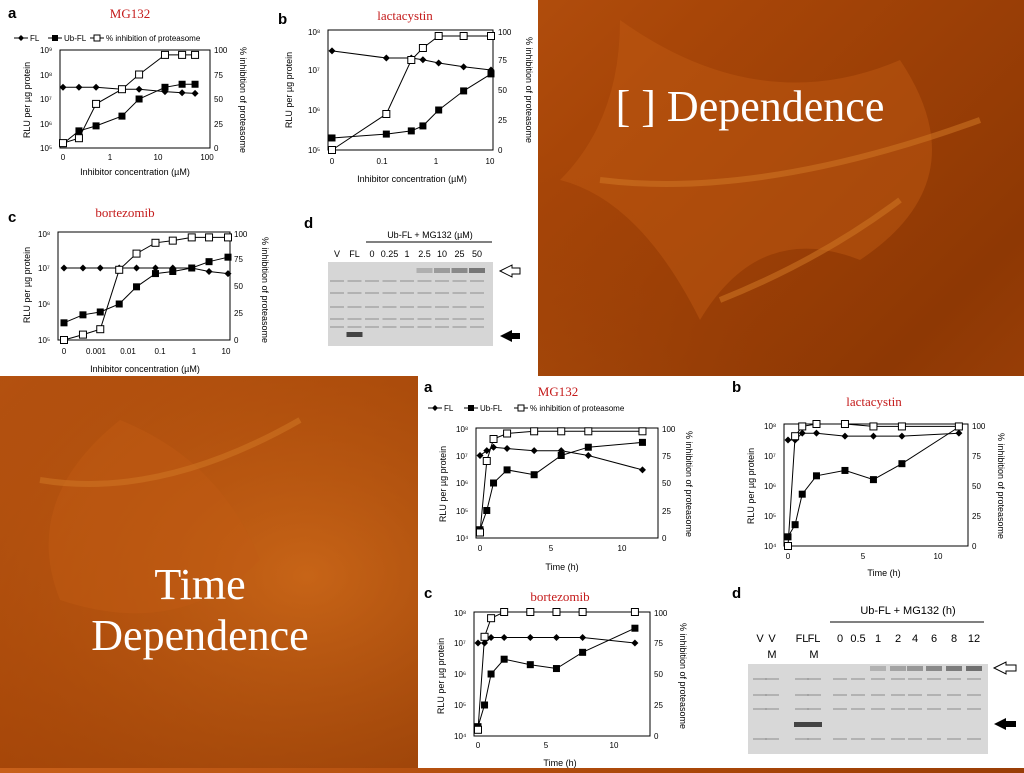 The image size is (1024, 773). I want to click on tick: 10, so click(226, 351).